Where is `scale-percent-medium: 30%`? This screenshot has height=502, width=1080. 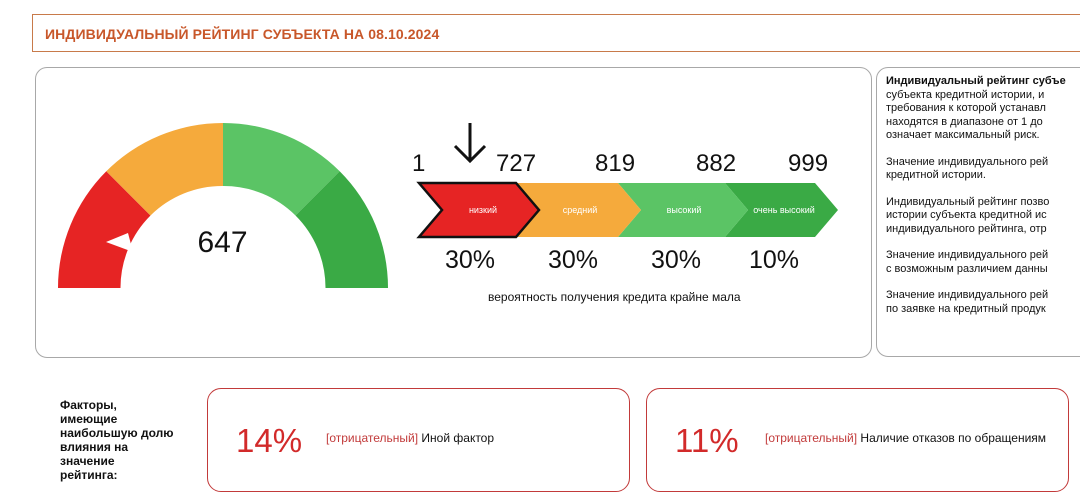 scale-percent-medium: 30% is located at coordinates (573, 260).